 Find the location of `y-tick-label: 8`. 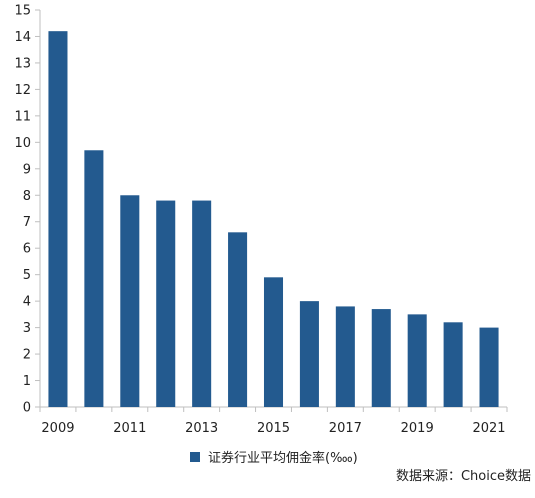

y-tick-label: 8 is located at coordinates (27, 196).